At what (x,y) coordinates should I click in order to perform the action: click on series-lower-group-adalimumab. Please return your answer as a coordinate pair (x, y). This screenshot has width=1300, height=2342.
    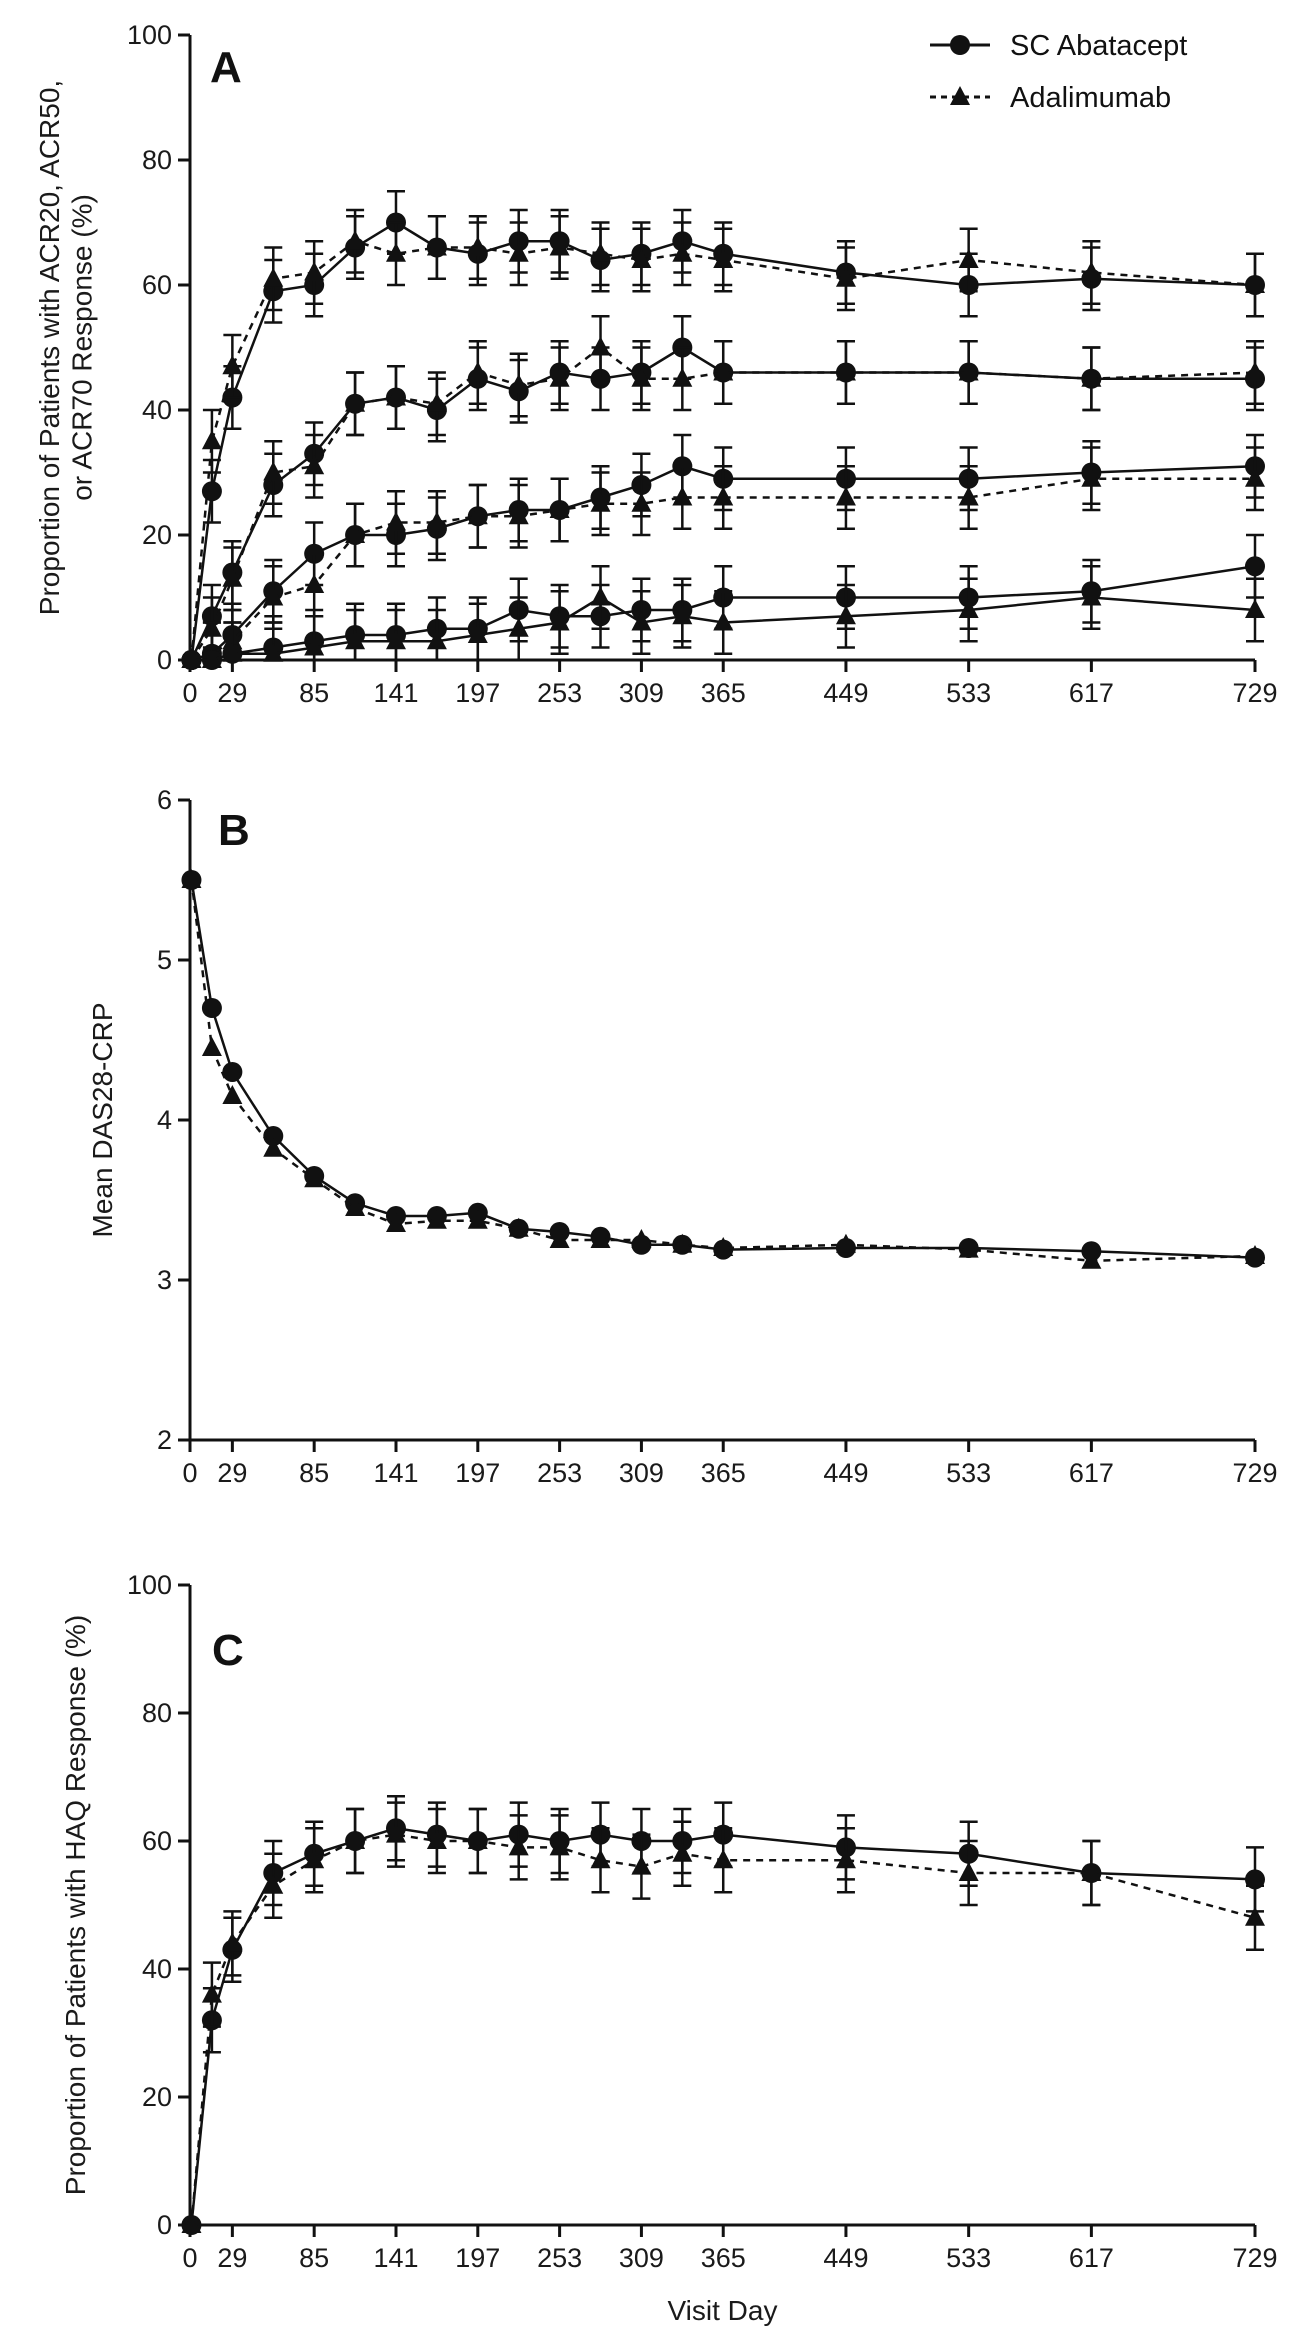
    Looking at the image, I should click on (723, 616).